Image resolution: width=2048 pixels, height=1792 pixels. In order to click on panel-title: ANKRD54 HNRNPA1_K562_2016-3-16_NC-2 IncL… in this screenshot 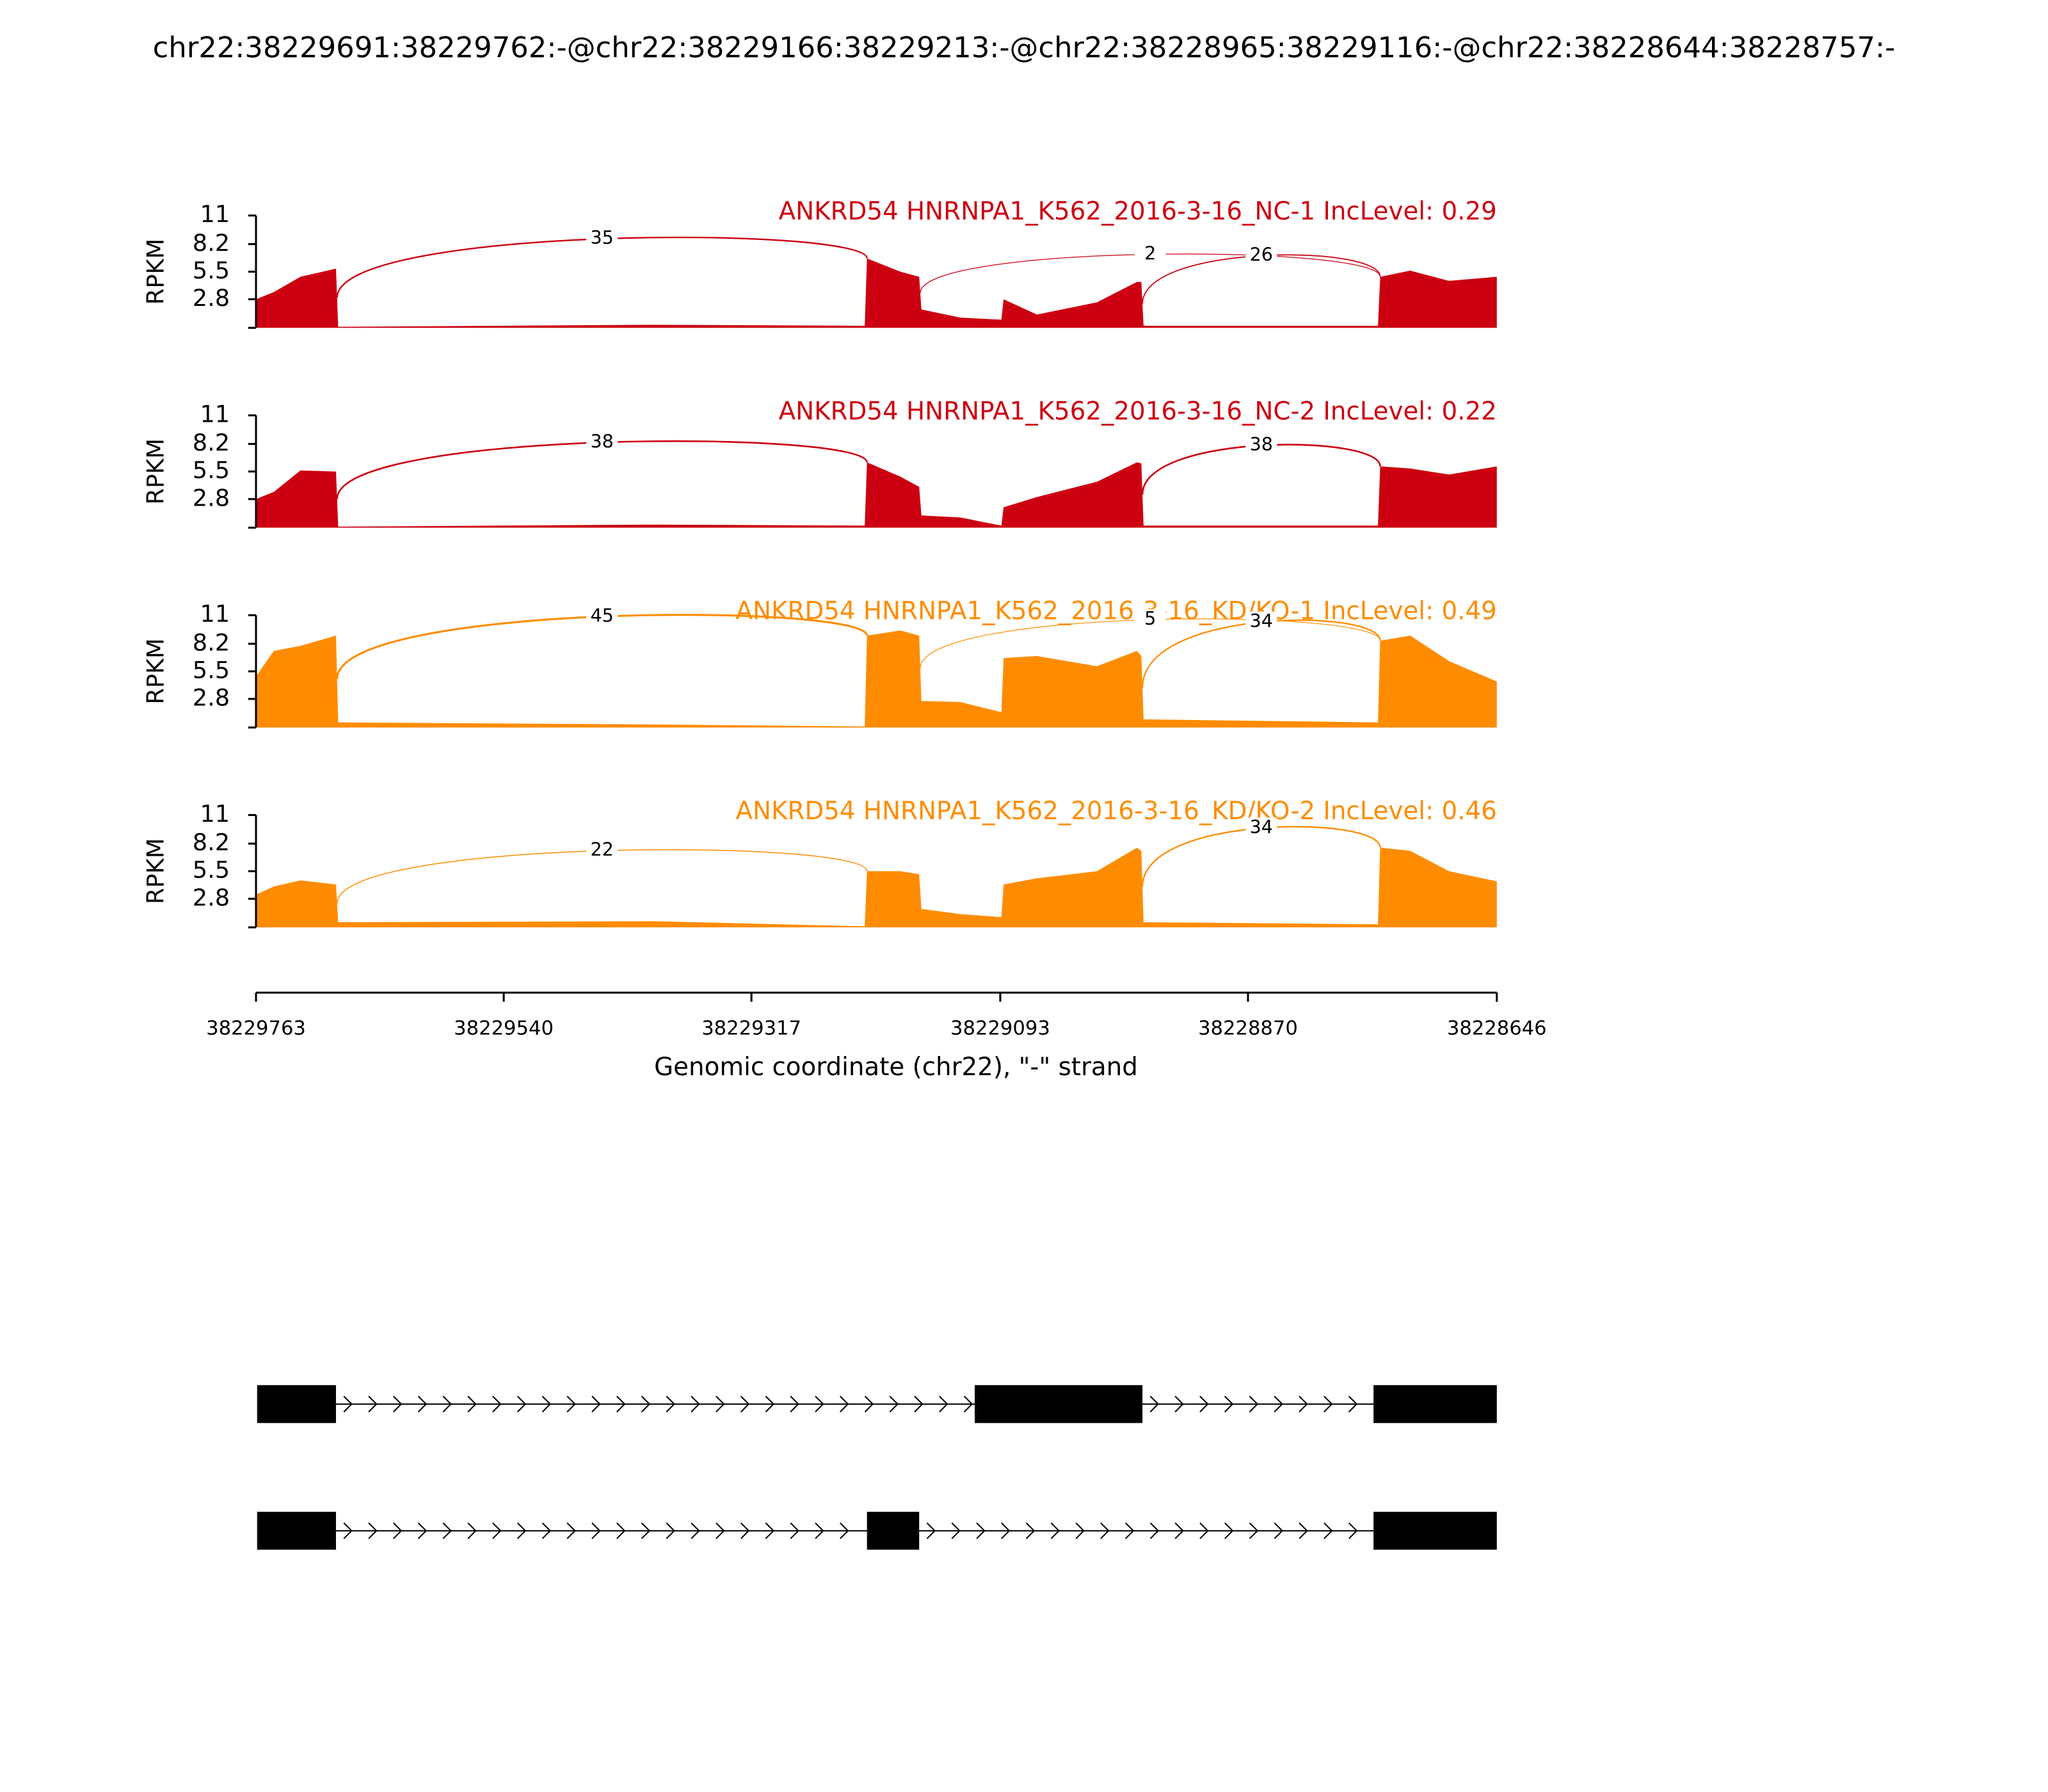, I will do `click(1138, 411)`.